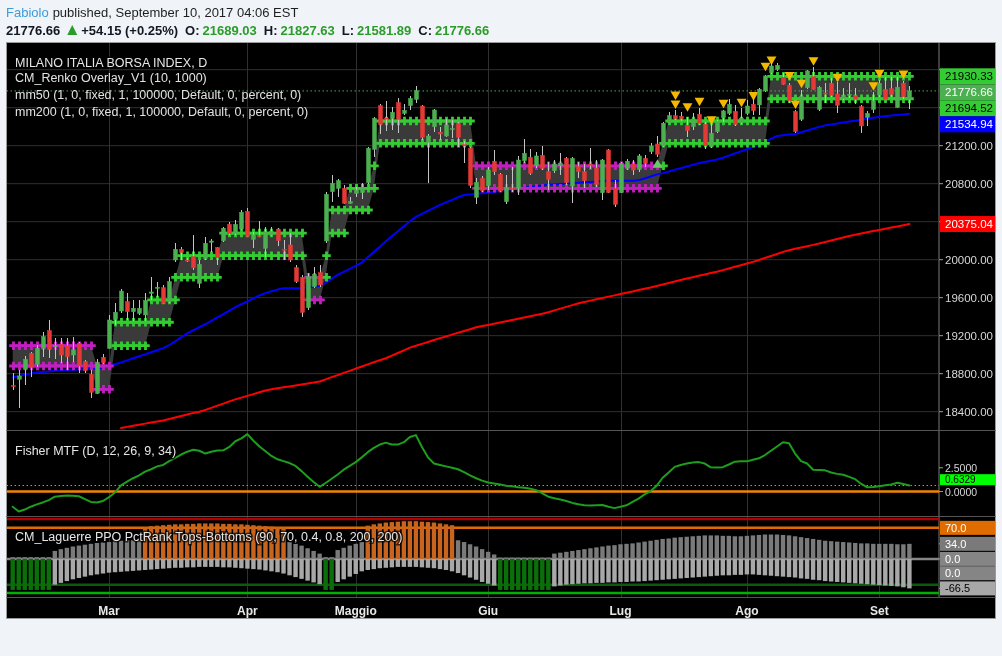  Describe the element at coordinates (96, 451) in the screenshot. I see `text: Fisher MTF (D, 12, 26, 9, 34)` at that location.